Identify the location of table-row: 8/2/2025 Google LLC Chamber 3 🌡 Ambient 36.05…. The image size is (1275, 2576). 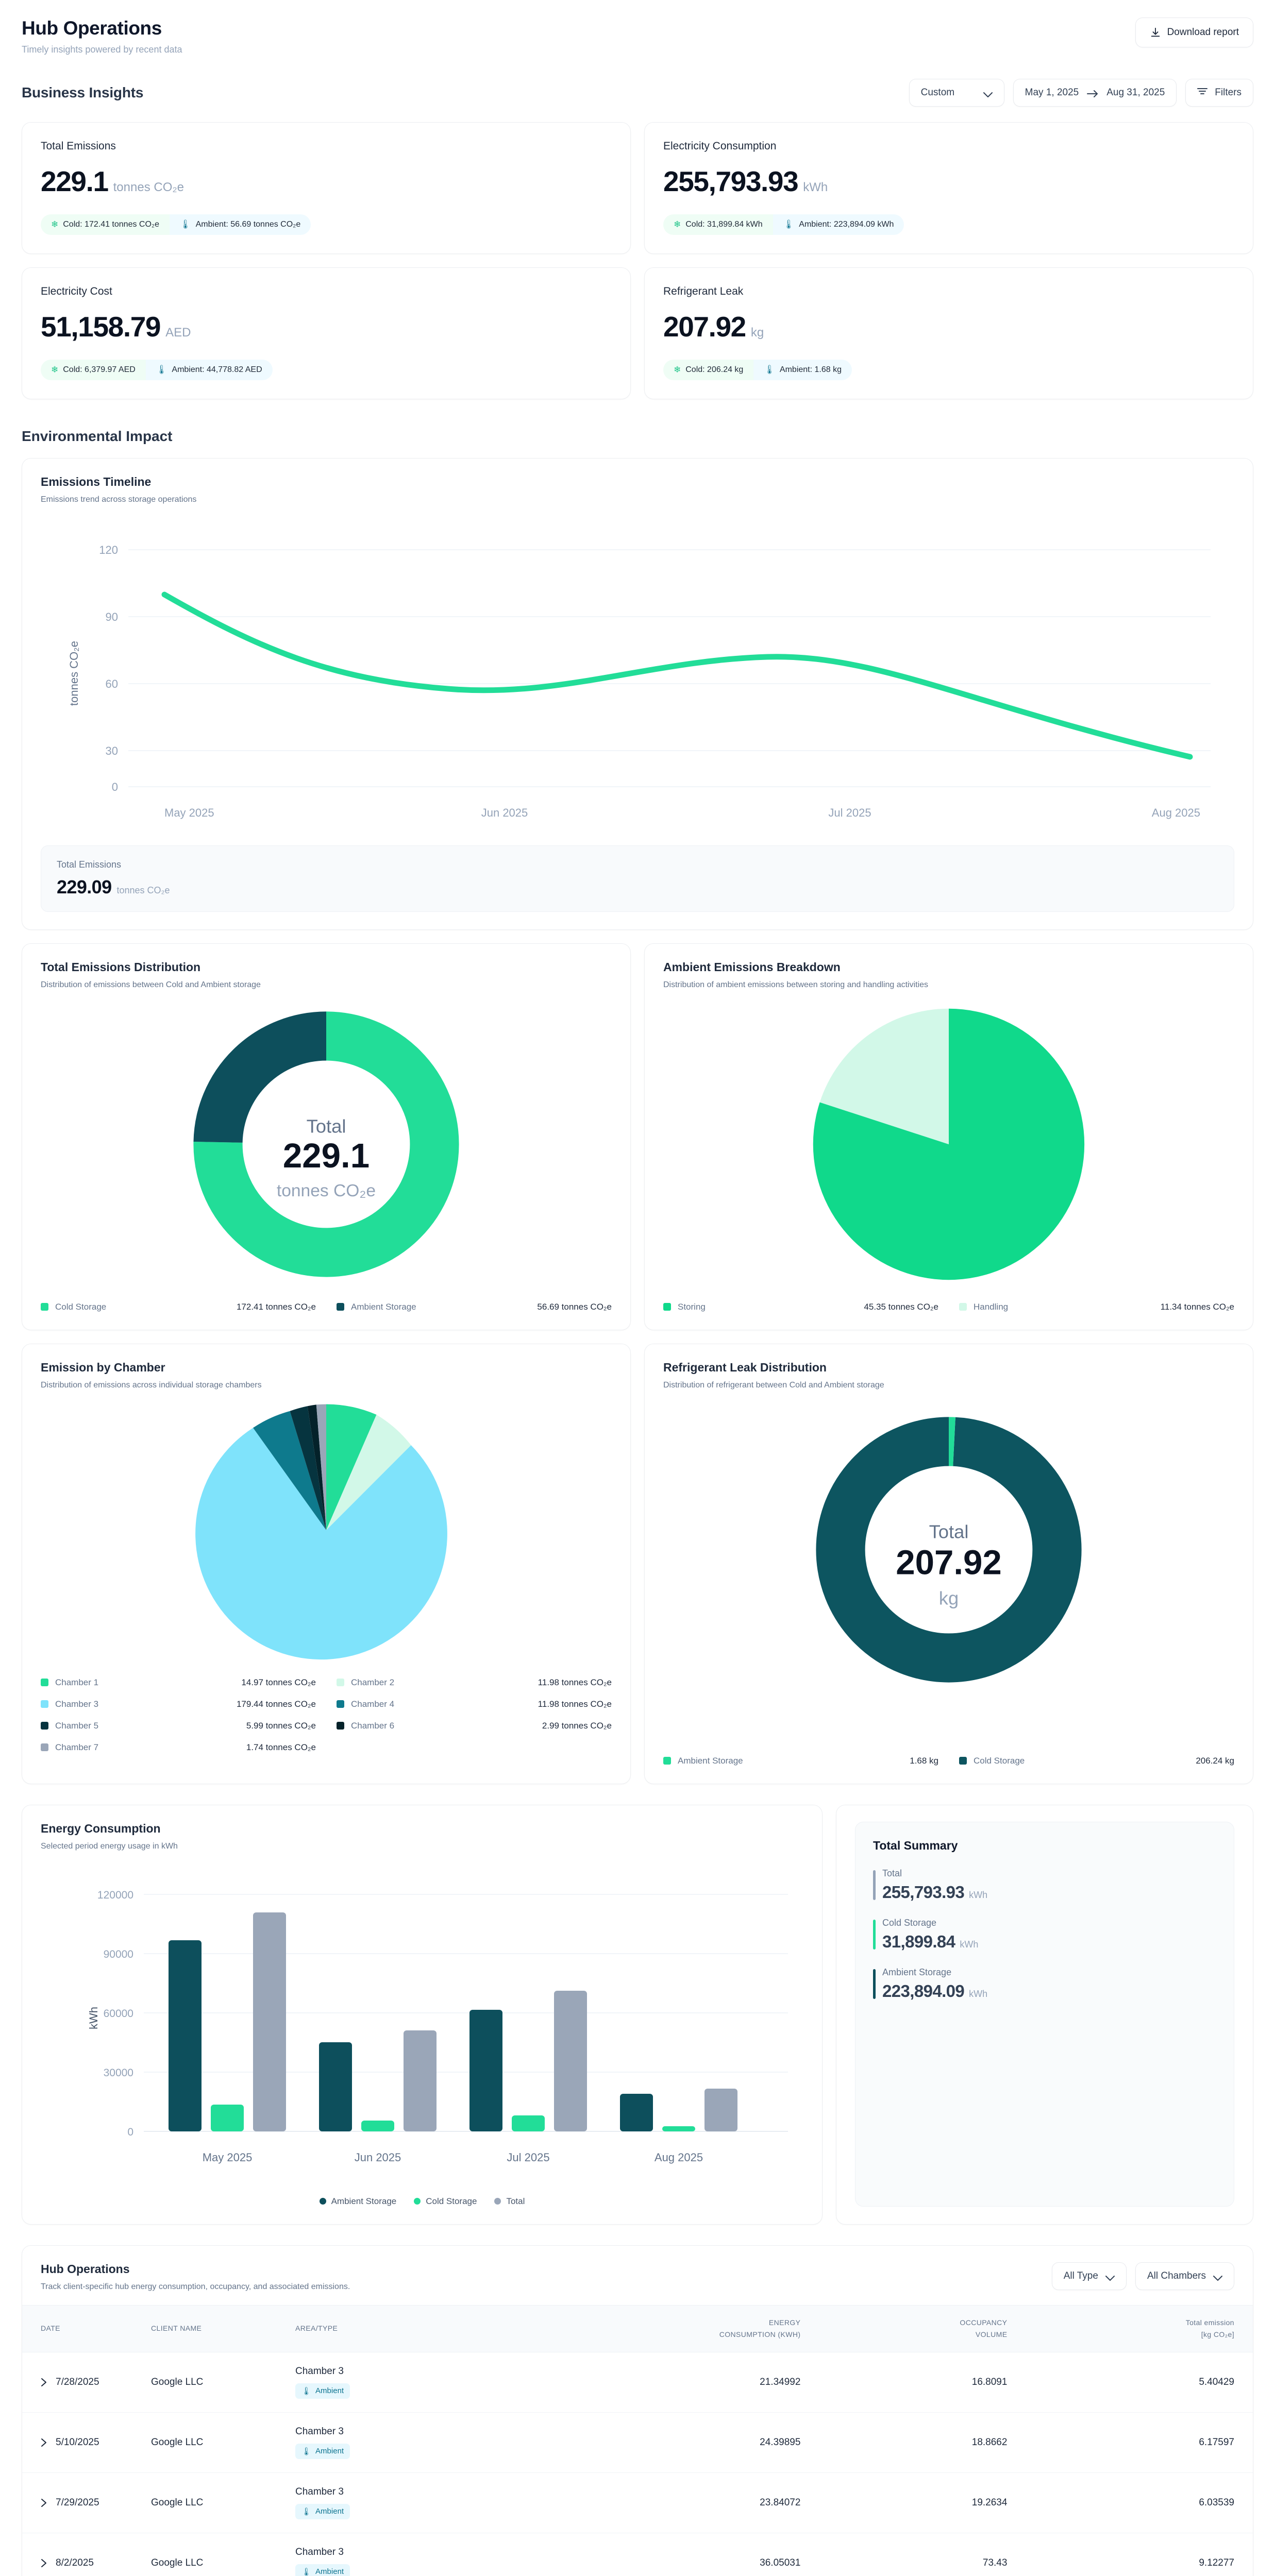
(637, 2555).